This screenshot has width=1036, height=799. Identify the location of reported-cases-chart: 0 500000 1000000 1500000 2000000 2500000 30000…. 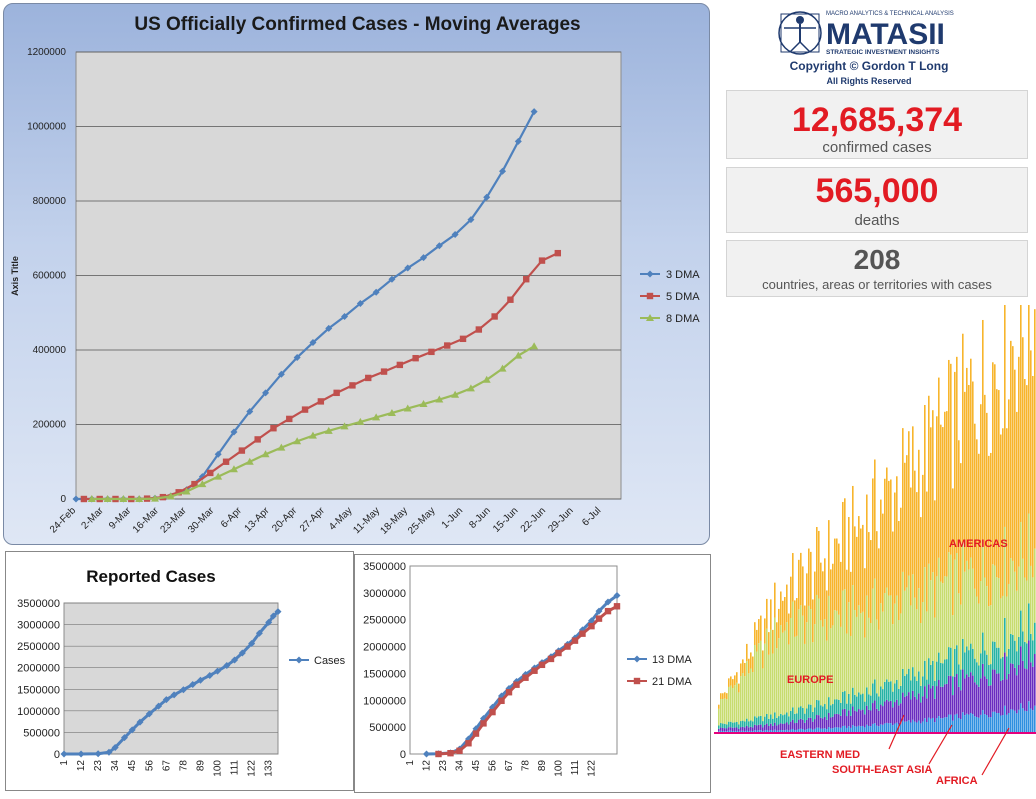
(181, 672).